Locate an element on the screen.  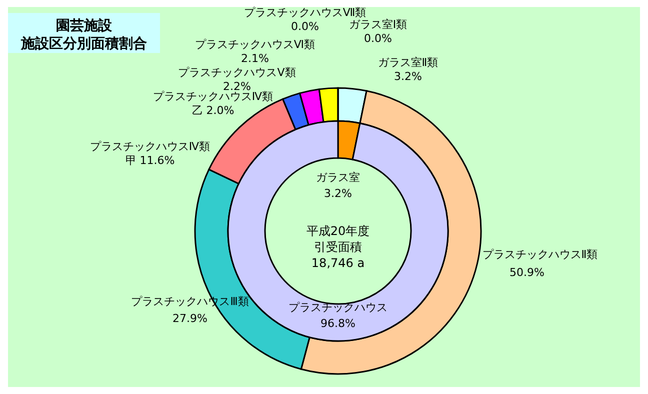
data-label: 50.9% is located at coordinates (527, 272).